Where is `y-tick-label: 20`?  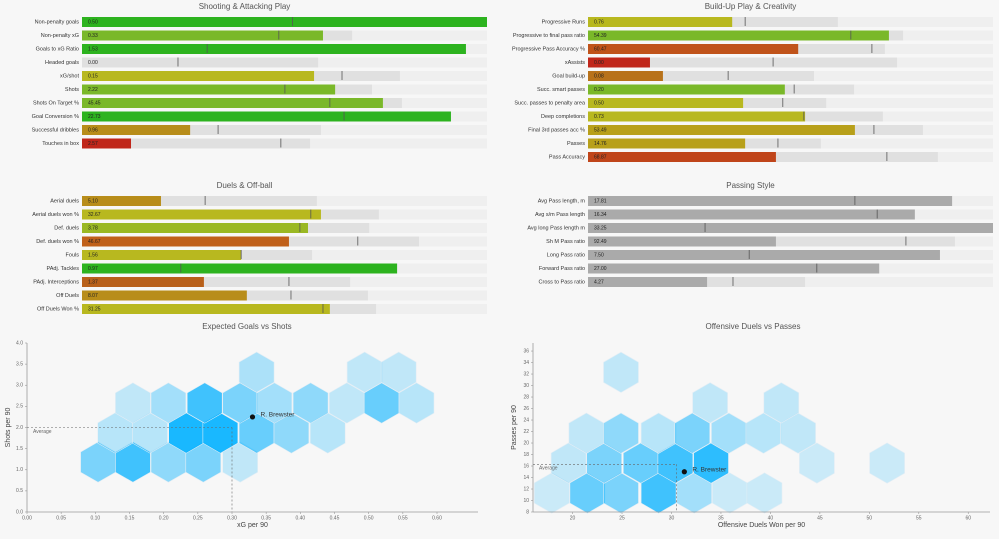 y-tick-label: 20 is located at coordinates (526, 443).